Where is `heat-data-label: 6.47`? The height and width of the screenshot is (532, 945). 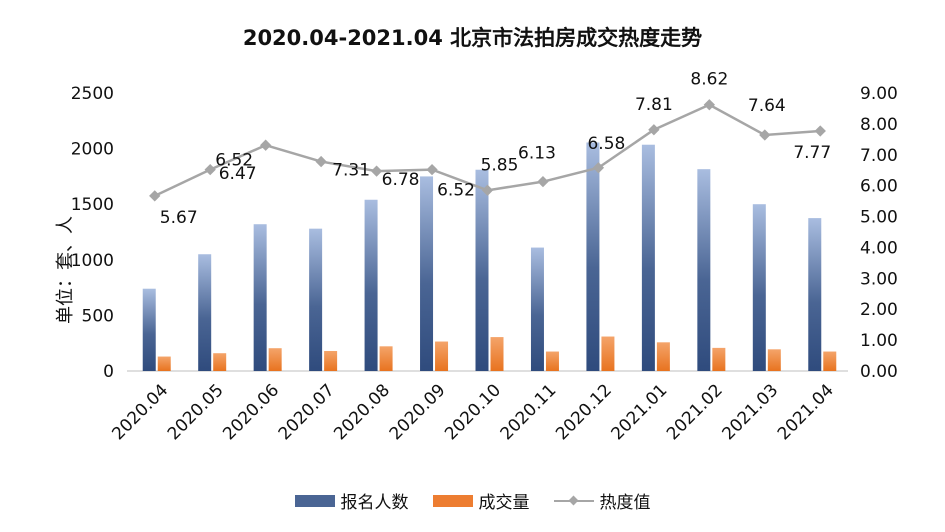
heat-data-label: 6.47 is located at coordinates (238, 174).